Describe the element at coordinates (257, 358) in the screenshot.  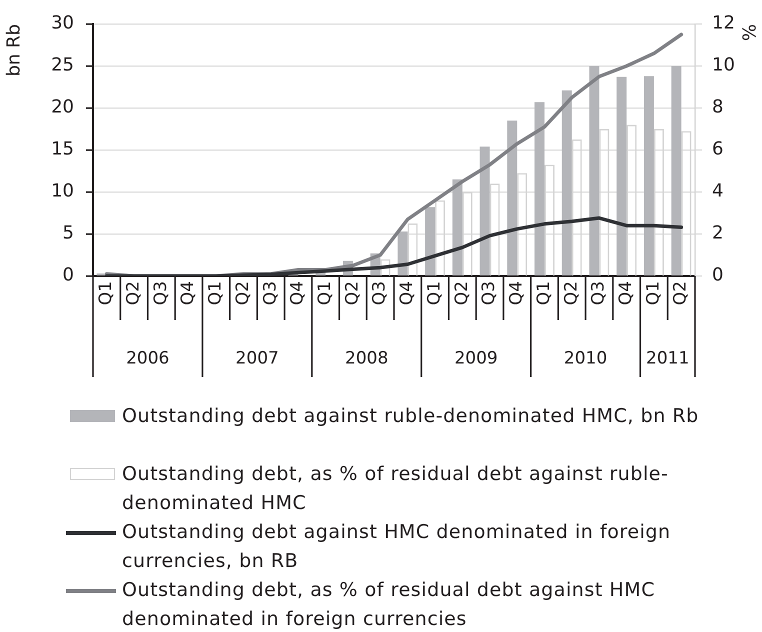
I see `text: 2007` at that location.